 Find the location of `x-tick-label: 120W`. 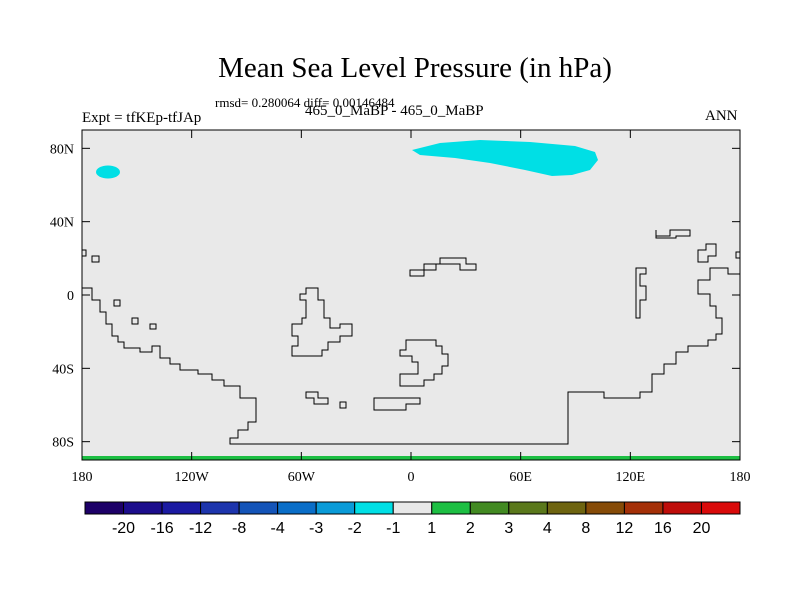

x-tick-label: 120W is located at coordinates (192, 477).